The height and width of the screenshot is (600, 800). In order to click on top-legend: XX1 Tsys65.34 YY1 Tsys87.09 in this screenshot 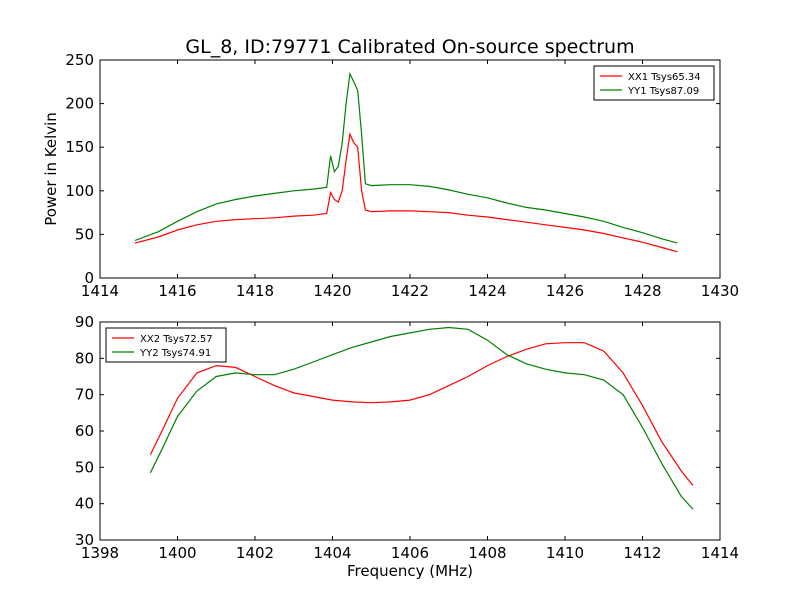, I will do `click(654, 83)`.